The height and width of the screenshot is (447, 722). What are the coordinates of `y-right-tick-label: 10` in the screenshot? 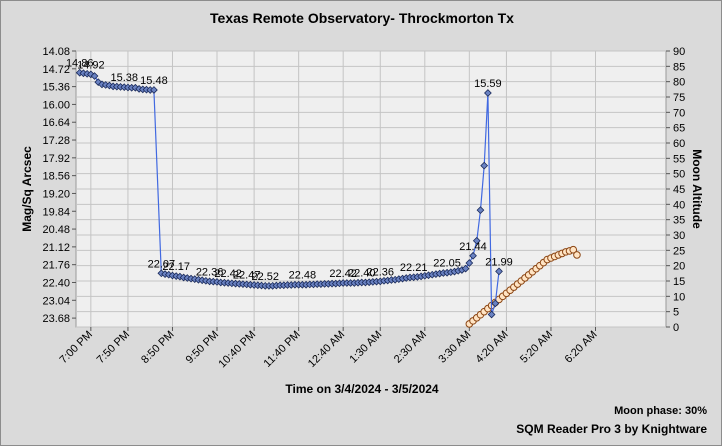 It's located at (679, 297).